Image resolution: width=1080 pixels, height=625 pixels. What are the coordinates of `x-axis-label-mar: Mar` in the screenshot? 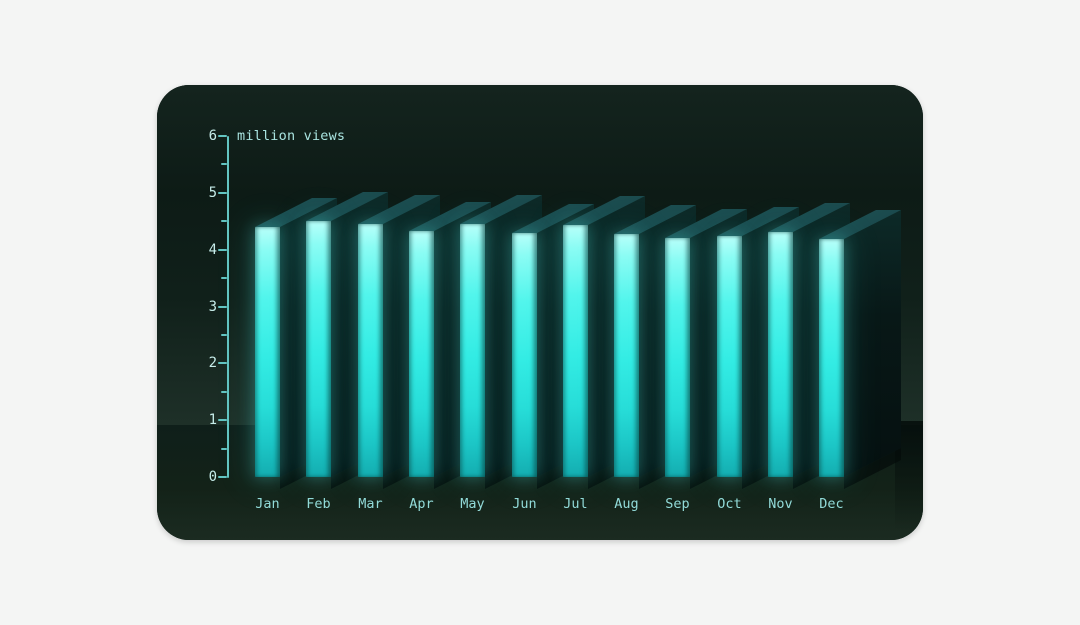 It's located at (370, 504).